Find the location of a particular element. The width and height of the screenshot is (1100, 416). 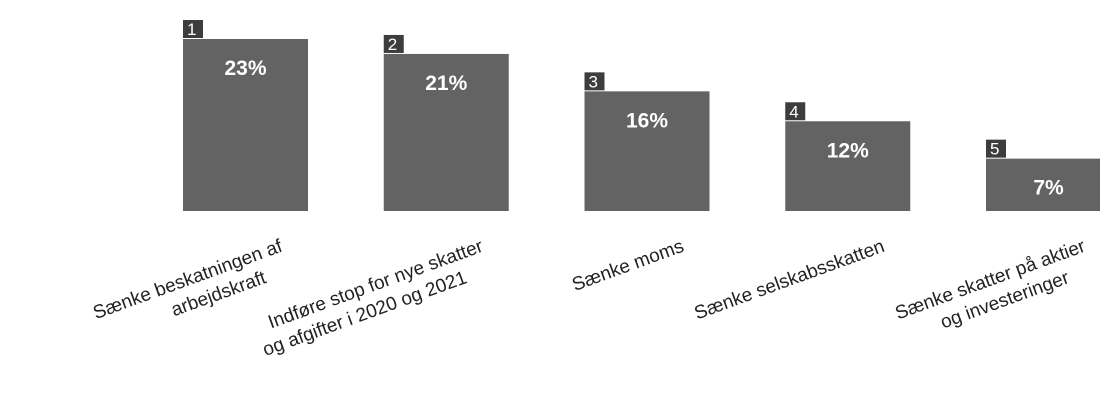

rank-label-2: 2 is located at coordinates (392, 44).